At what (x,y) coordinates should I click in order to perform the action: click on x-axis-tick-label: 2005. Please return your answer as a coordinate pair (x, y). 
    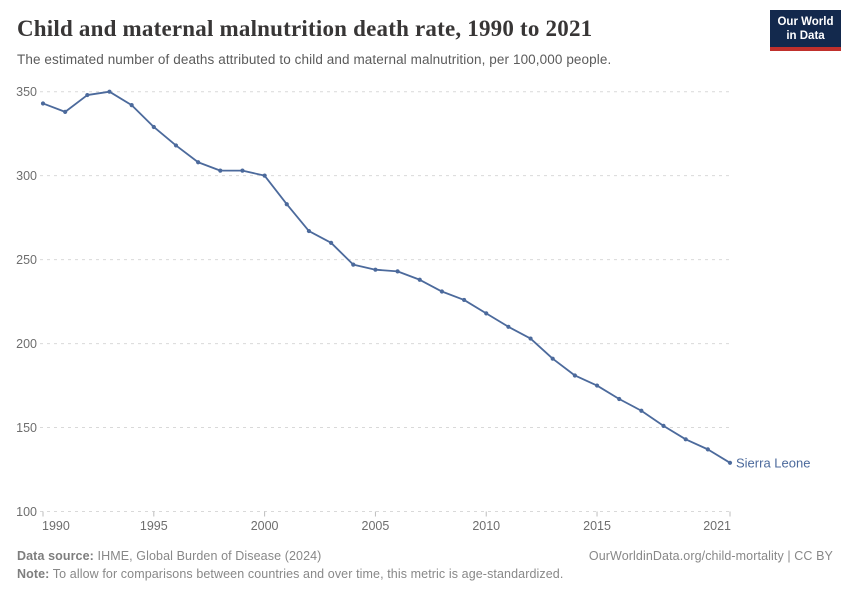
    Looking at the image, I should click on (376, 526).